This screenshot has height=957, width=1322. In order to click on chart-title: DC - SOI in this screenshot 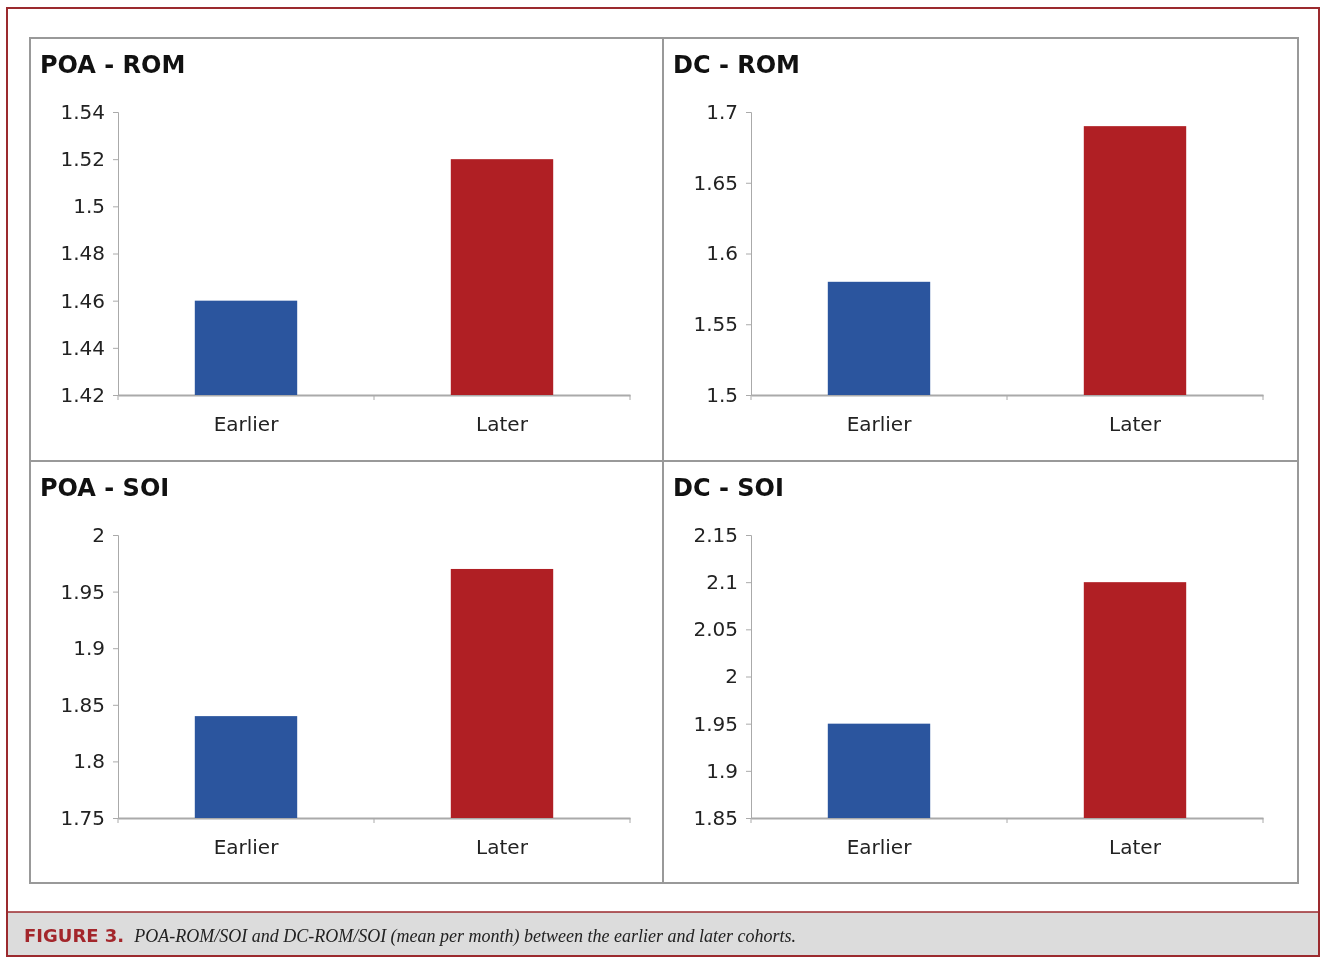, I will do `click(728, 488)`.